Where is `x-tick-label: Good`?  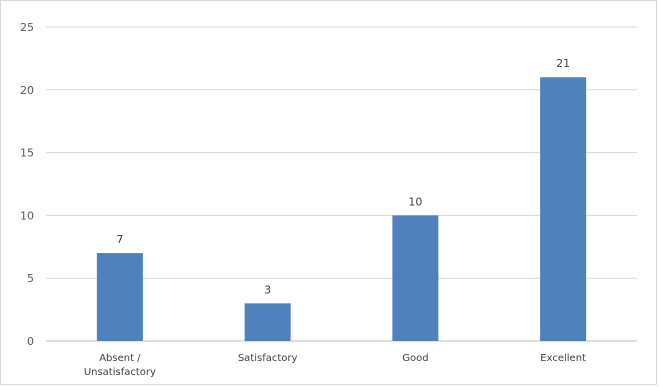 x-tick-label: Good is located at coordinates (415, 358).